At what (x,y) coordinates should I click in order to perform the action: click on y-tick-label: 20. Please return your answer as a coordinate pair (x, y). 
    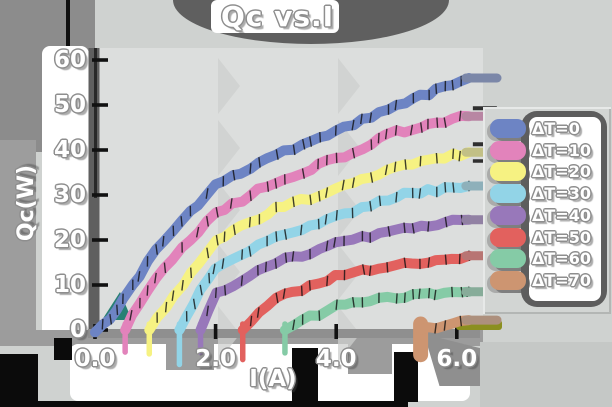
    Looking at the image, I should click on (69, 240).